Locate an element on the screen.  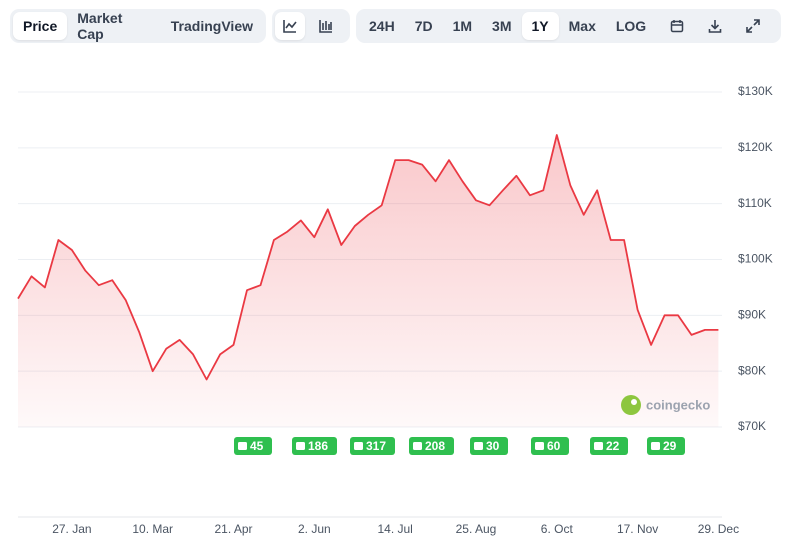
badge-label: 29 is located at coordinates (670, 446).